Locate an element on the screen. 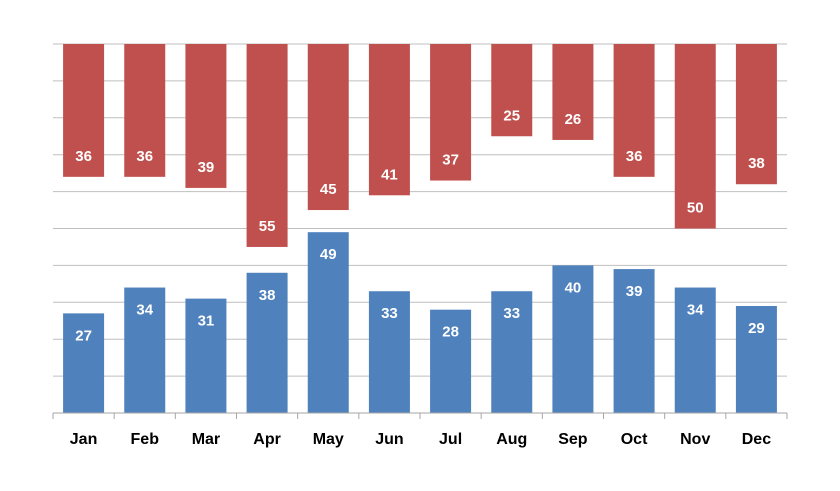 Image resolution: width=840 pixels, height=491 pixels. data-label: 45 is located at coordinates (328, 189).